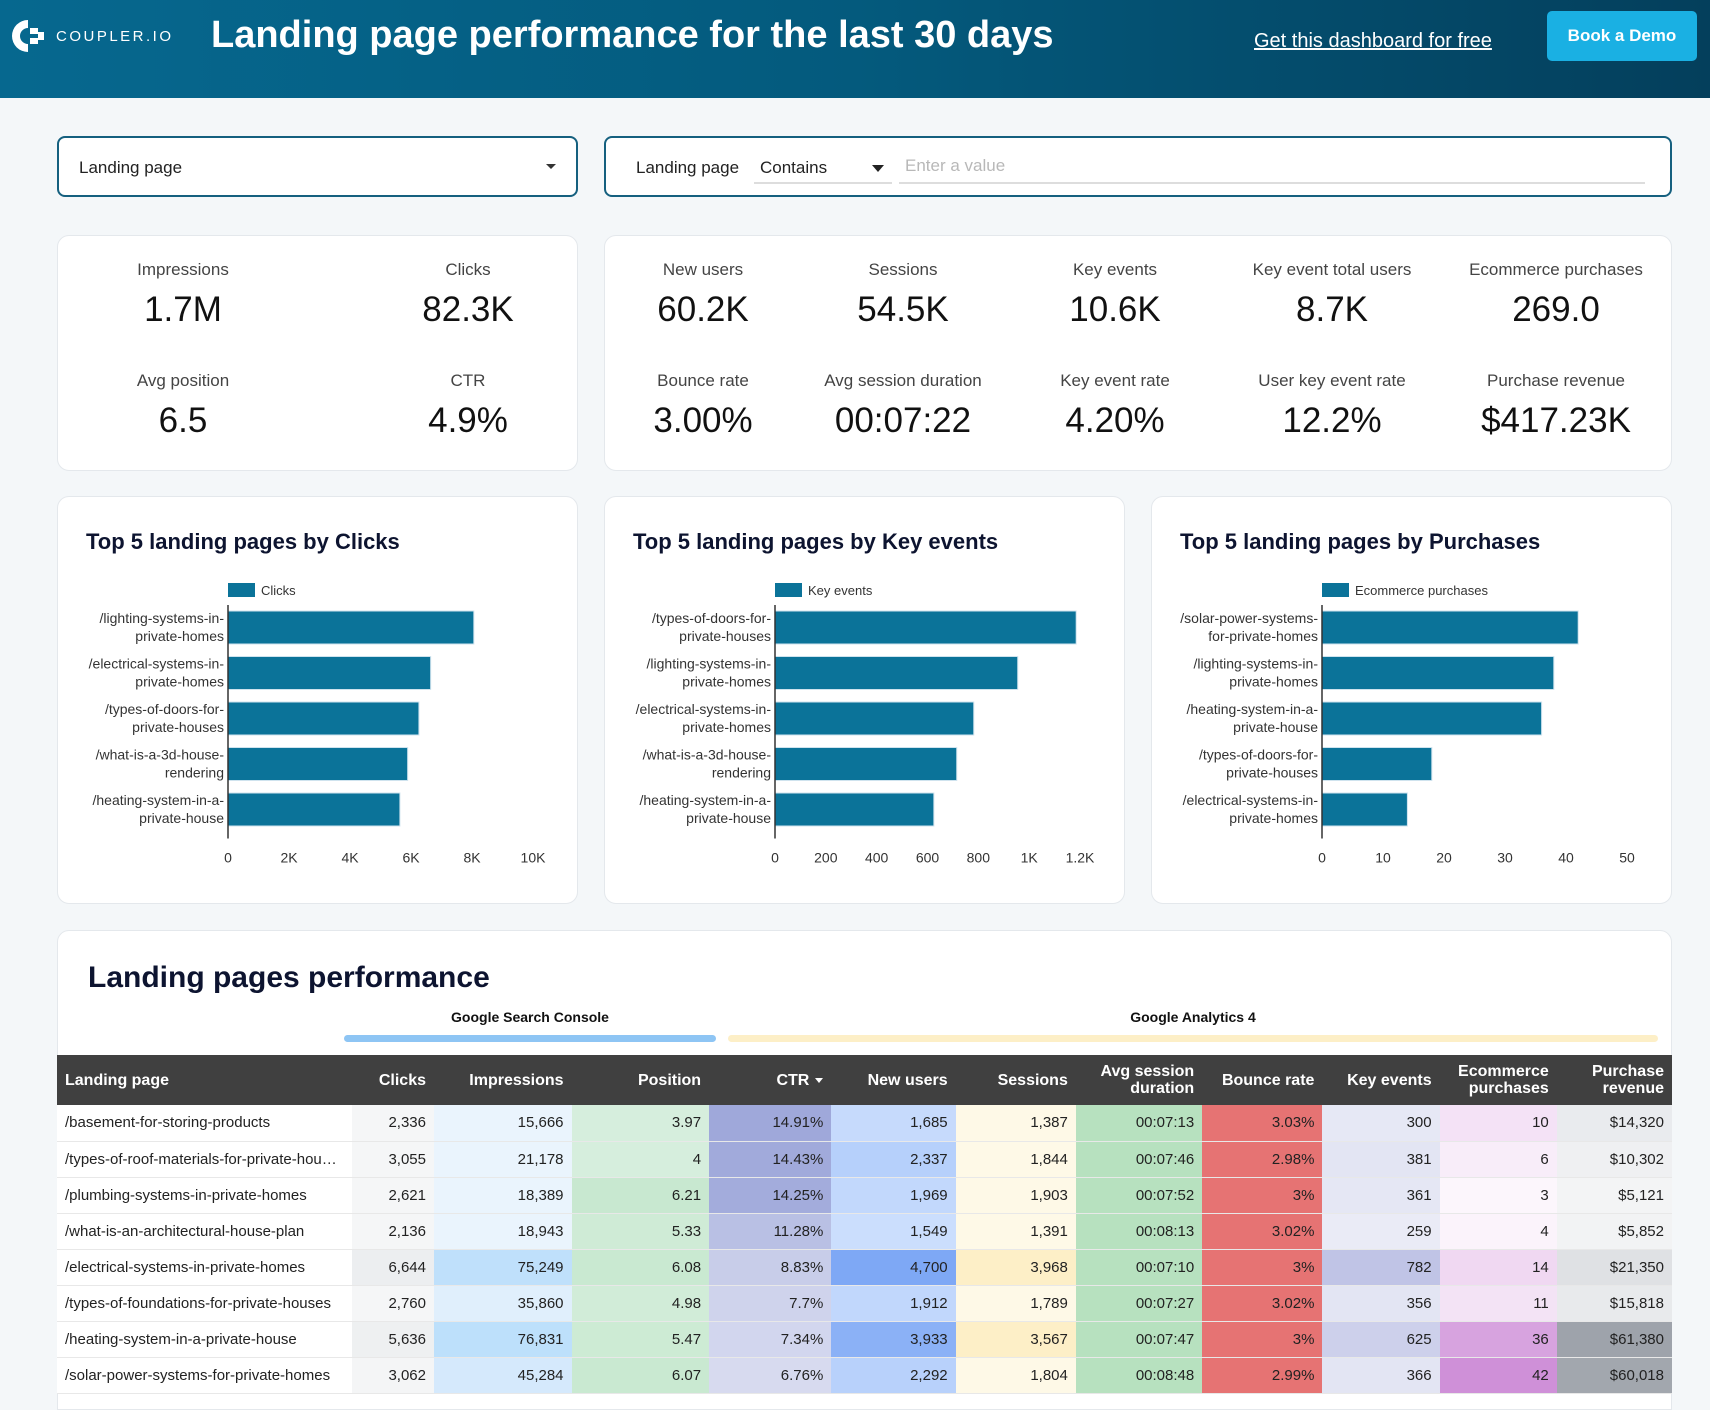 Image resolution: width=1710 pixels, height=1410 pixels. What do you see at coordinates (278, 590) in the screenshot?
I see `legend-label: Clicks` at bounding box center [278, 590].